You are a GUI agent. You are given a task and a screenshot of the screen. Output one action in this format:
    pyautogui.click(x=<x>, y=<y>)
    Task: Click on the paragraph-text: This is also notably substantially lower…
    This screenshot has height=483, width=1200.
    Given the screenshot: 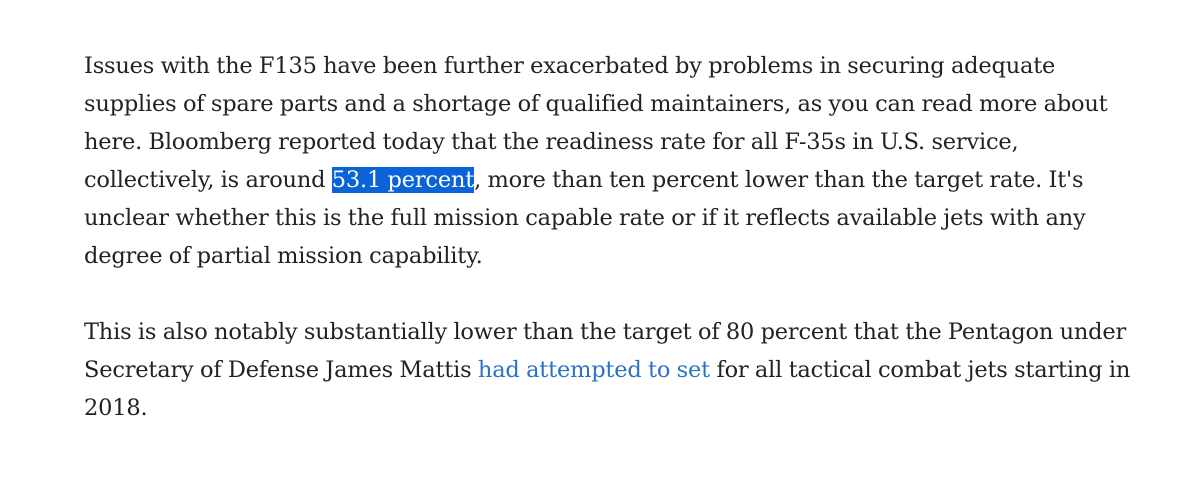 What is the action you would take?
    pyautogui.click(x=605, y=351)
    